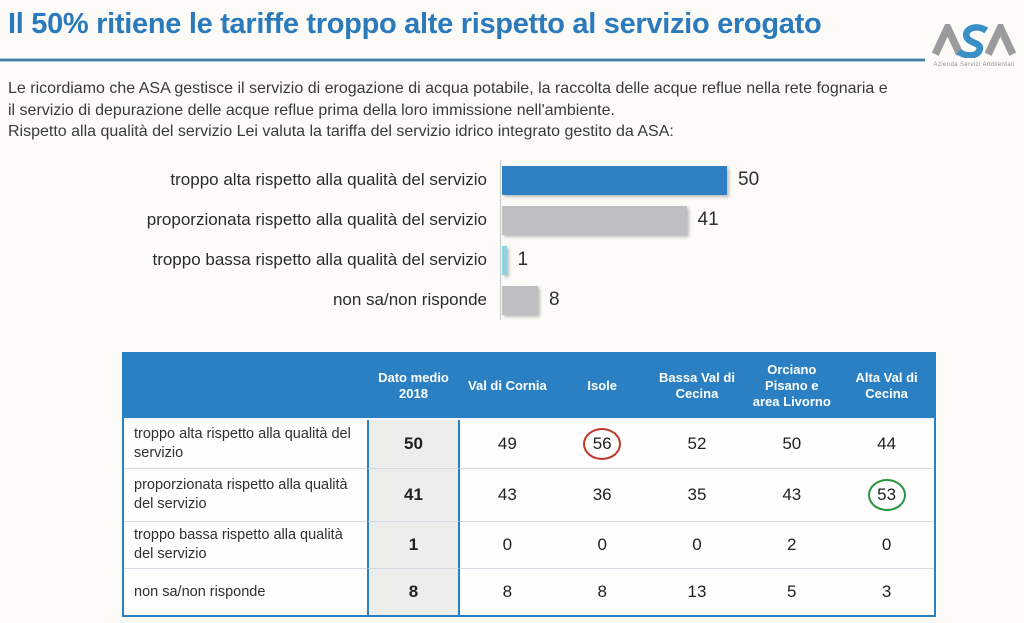 This screenshot has height=623, width=1024. I want to click on table-cell: 41, so click(413, 495).